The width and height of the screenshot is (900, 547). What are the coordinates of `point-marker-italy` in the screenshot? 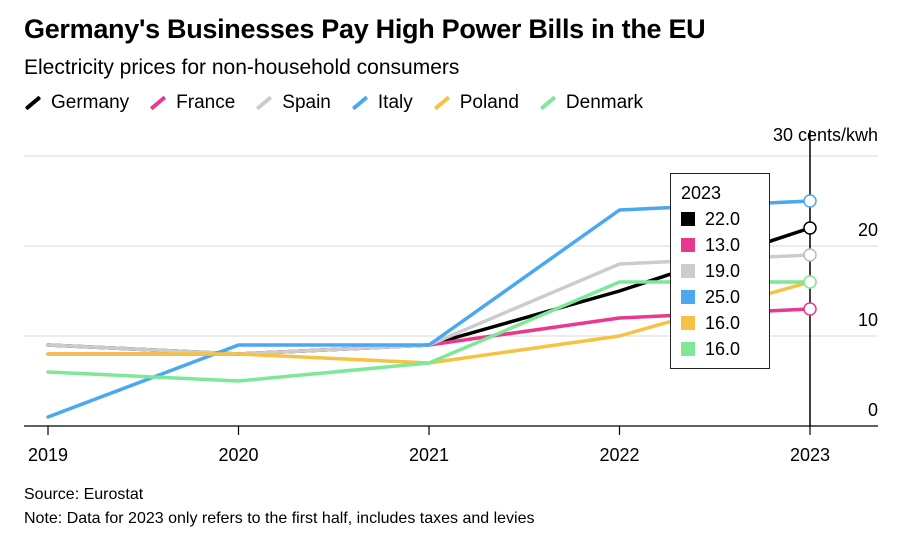 It's located at (810, 201).